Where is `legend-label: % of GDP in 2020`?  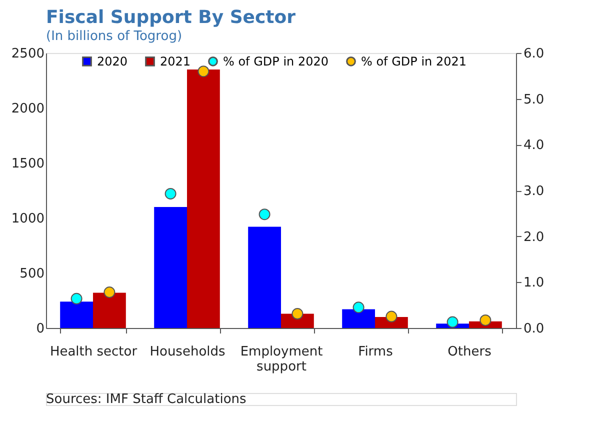 legend-label: % of GDP in 2020 is located at coordinates (275, 61).